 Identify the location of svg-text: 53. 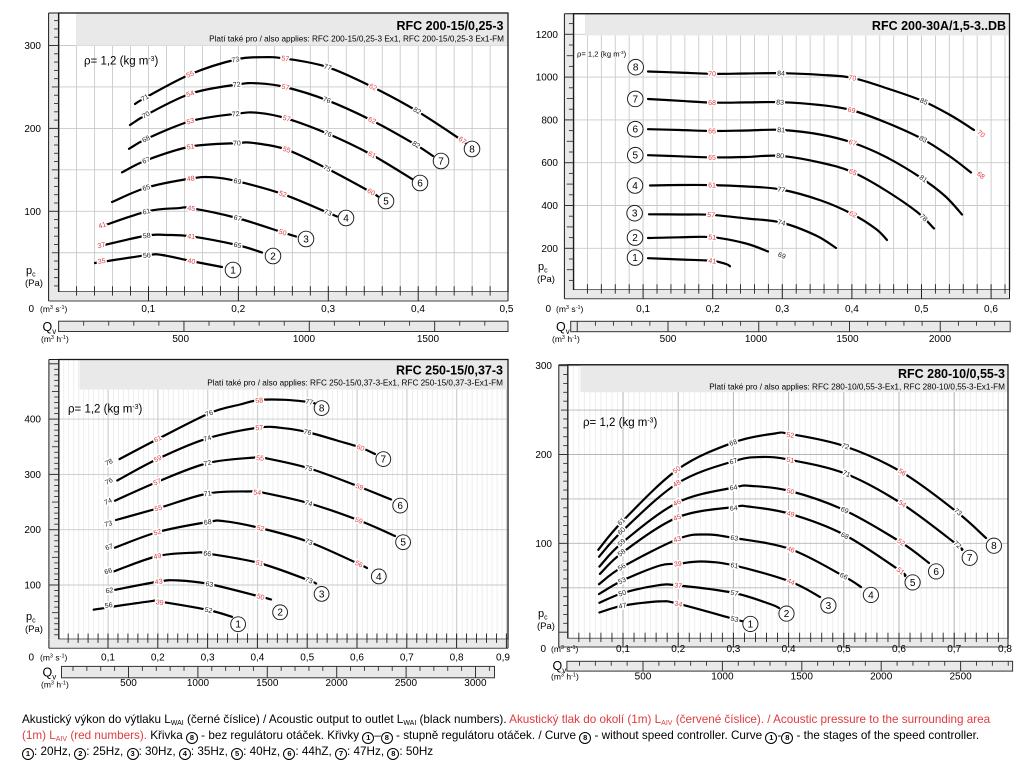
(734, 619).